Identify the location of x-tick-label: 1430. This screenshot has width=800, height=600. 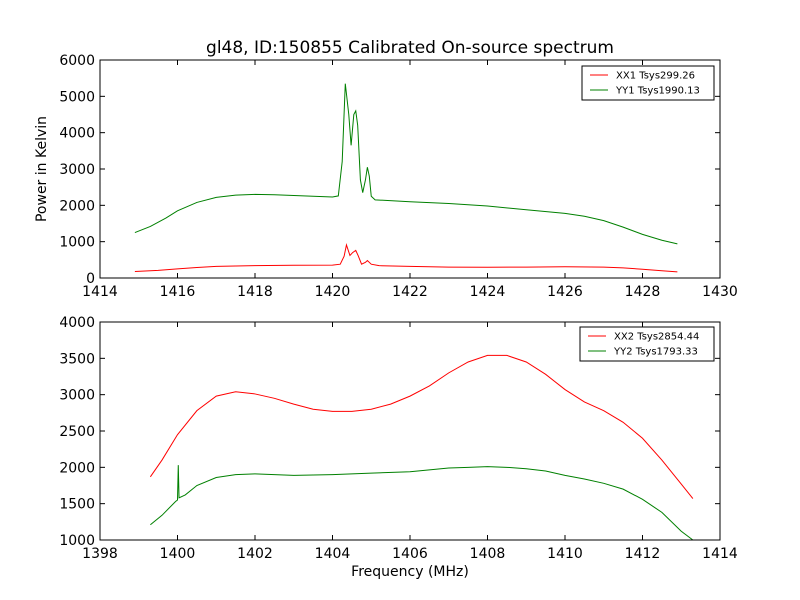
(720, 292).